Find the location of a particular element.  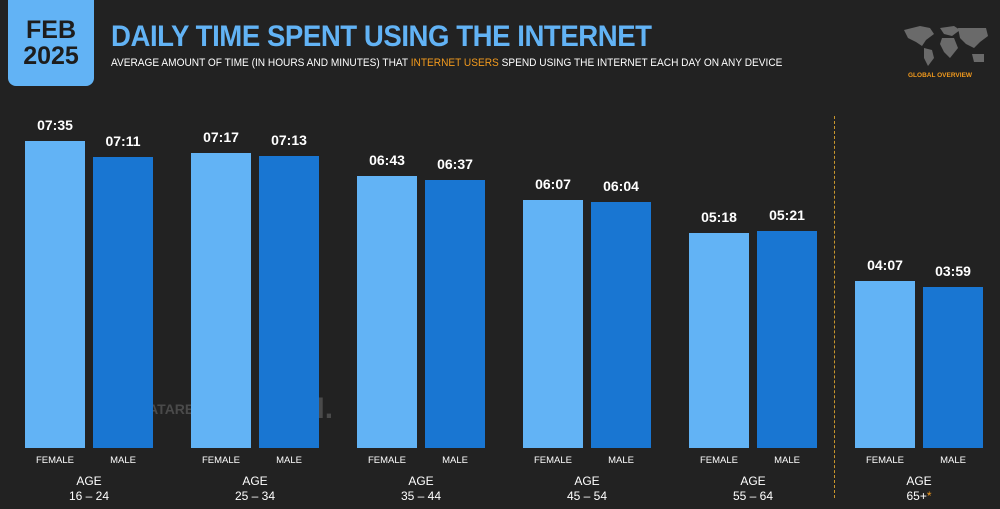

age-group-label: AGE 65+* is located at coordinates (919, 489).